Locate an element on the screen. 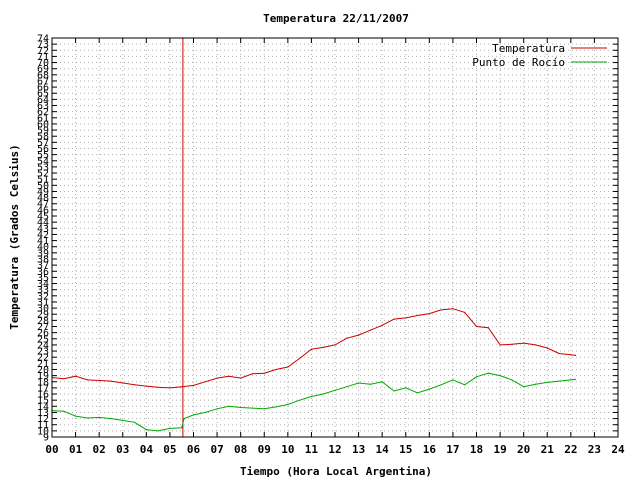 Image resolution: width=640 pixels, height=480 pixels. y-tick-label: 21 is located at coordinates (43, 364).